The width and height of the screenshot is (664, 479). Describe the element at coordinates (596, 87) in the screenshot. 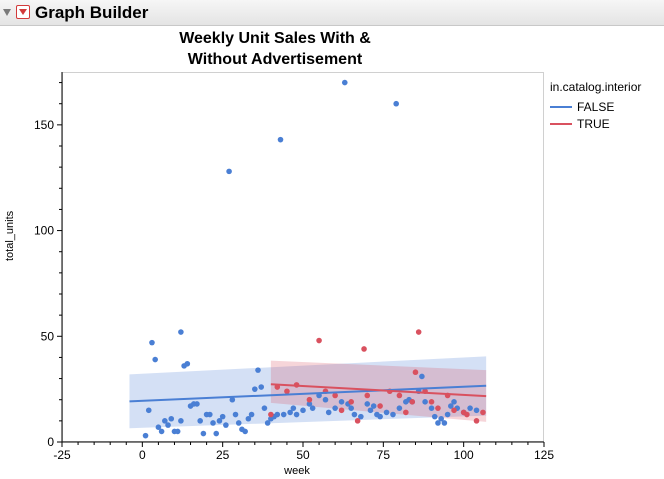

I see `legend-title: in.catalog.interior` at that location.